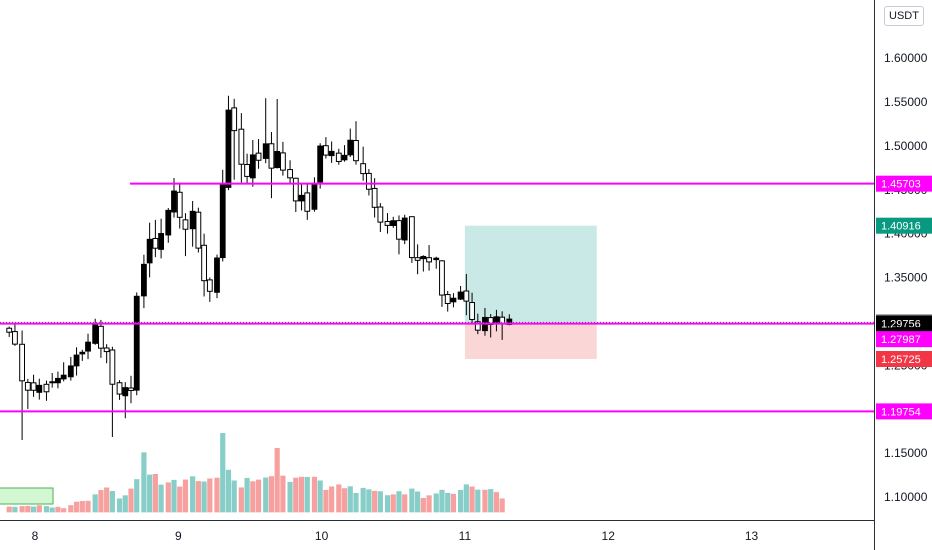  Describe the element at coordinates (27, 496) in the screenshot. I see `highlight-box` at that location.